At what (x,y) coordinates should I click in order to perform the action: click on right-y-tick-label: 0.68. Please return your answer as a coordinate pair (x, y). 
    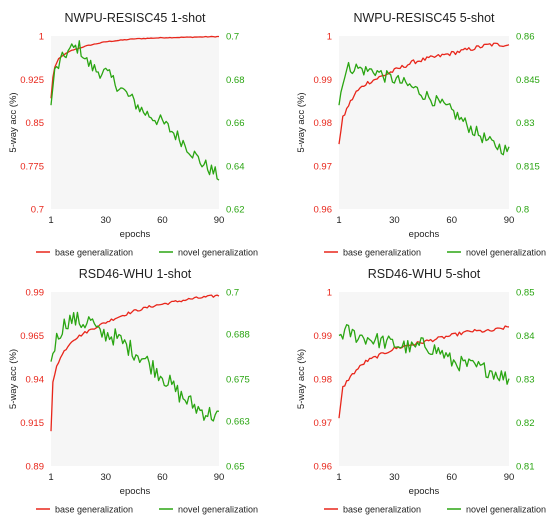
    Looking at the image, I should click on (235, 80).